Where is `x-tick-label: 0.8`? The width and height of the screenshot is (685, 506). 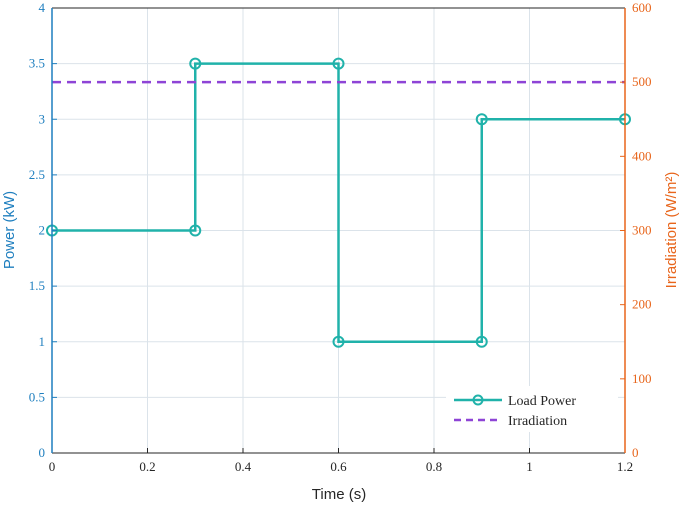
x-tick-label: 0.8 is located at coordinates (434, 466).